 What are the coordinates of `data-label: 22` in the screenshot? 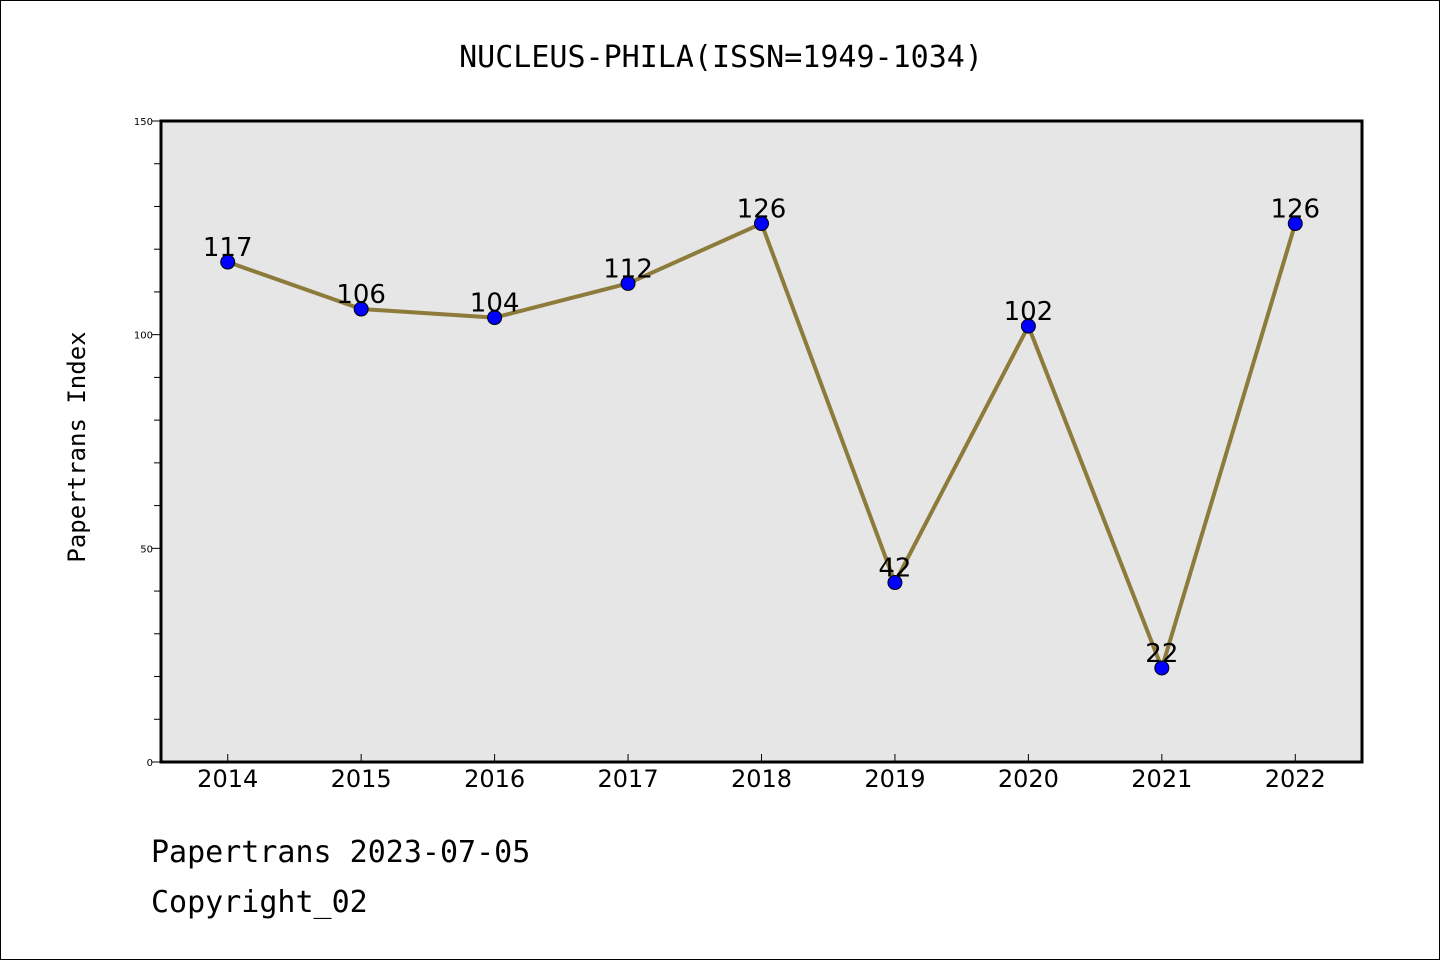 It's located at (1161, 654).